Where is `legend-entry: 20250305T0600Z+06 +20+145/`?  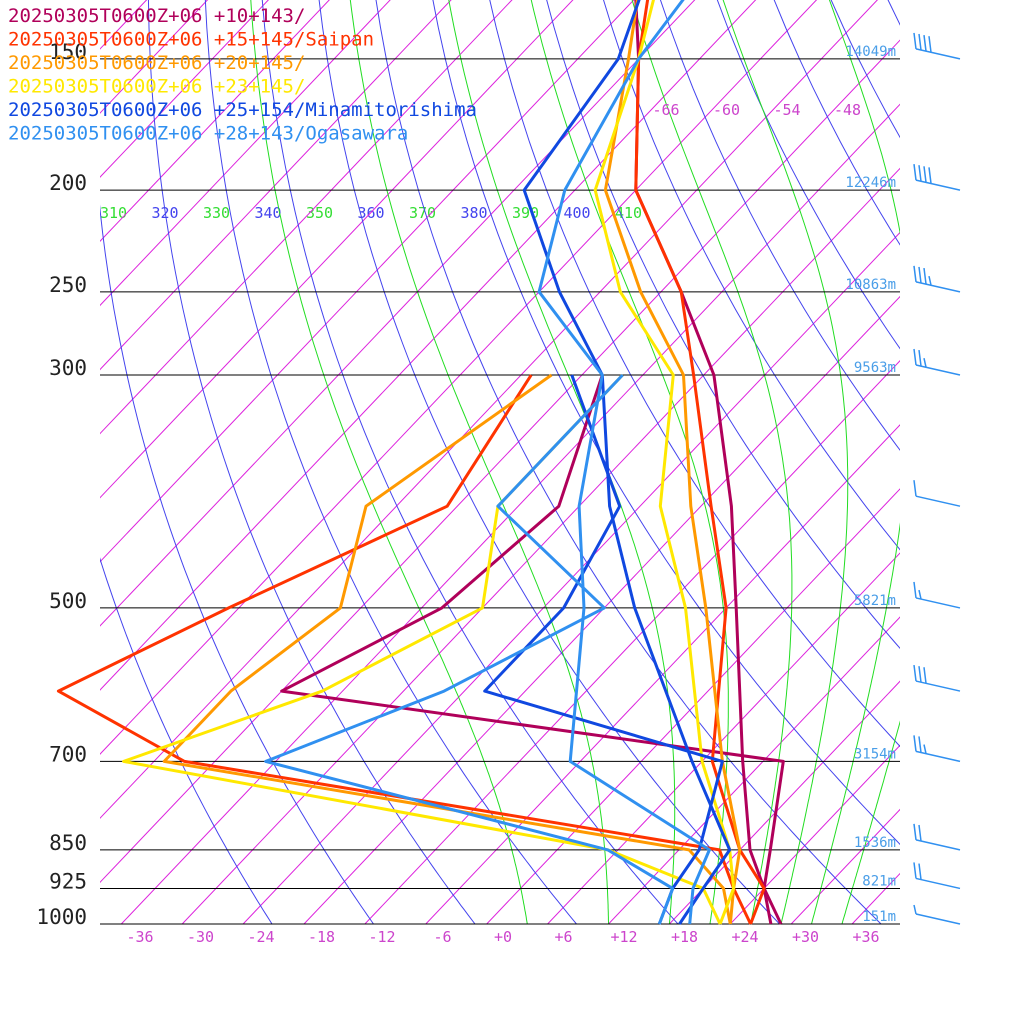
legend-entry: 20250305T0600Z+06 +20+145/ is located at coordinates (156, 63).